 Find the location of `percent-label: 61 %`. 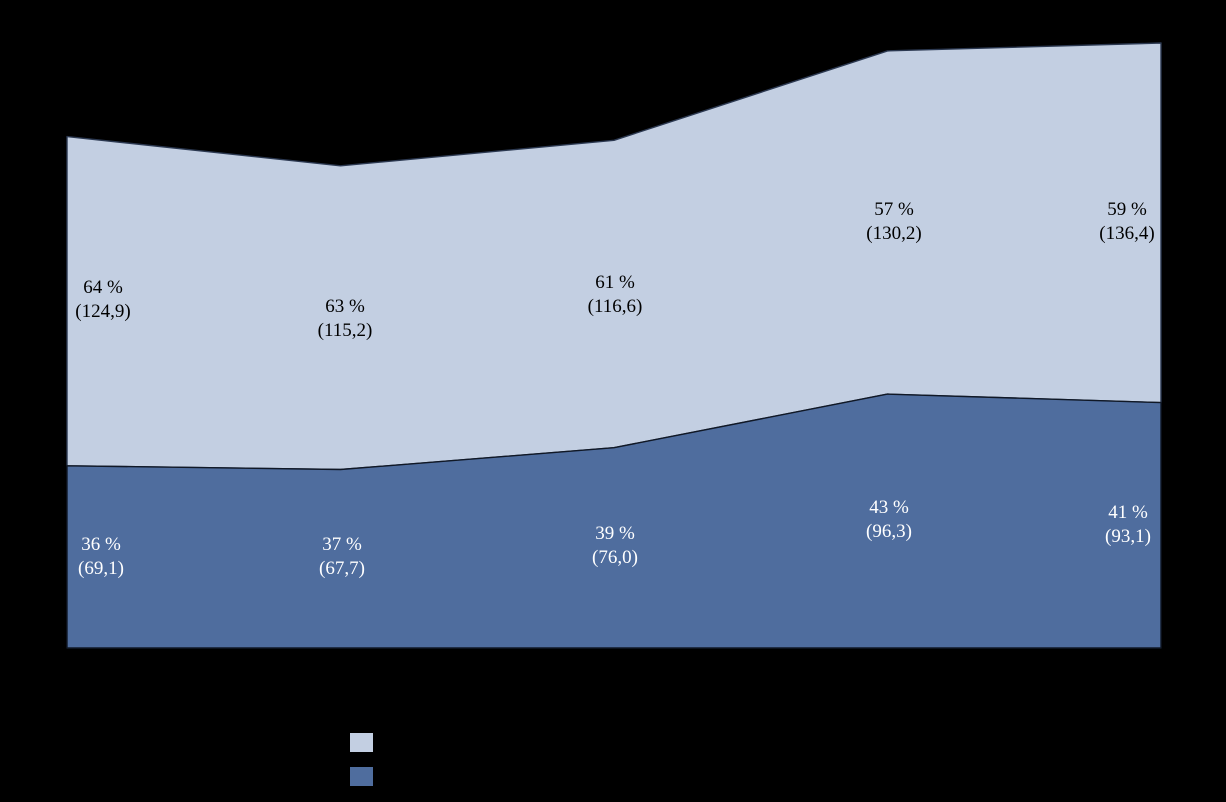

percent-label: 61 % is located at coordinates (615, 282).